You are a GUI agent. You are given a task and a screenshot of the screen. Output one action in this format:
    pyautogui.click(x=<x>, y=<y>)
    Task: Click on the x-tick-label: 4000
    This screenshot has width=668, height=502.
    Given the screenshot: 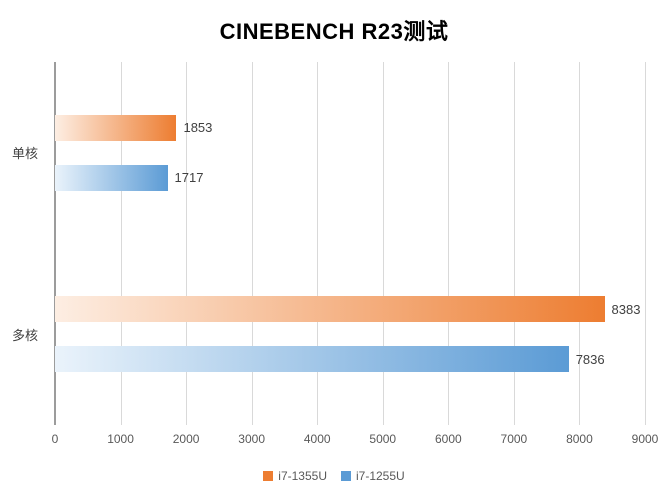 What is the action you would take?
    pyautogui.click(x=317, y=439)
    